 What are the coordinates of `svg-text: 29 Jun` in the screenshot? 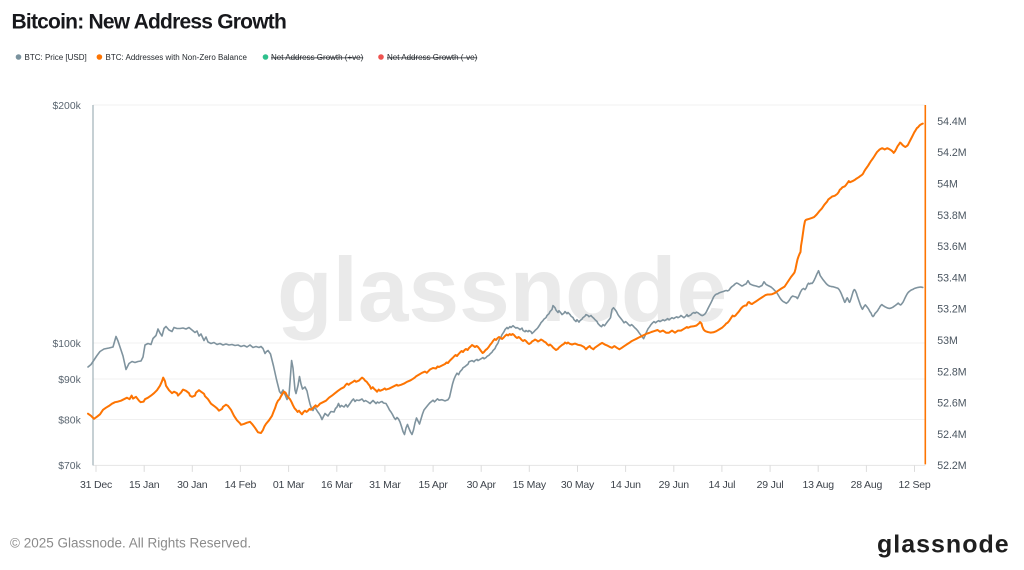 It's located at (674, 485).